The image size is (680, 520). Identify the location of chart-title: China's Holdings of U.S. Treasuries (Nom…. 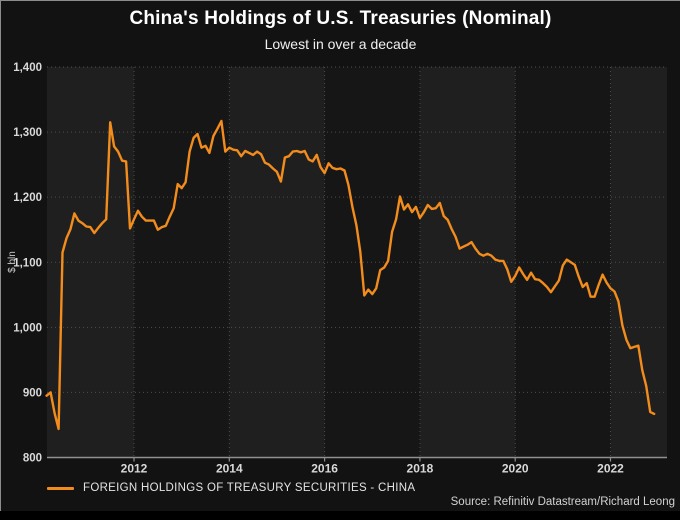
(340, 18).